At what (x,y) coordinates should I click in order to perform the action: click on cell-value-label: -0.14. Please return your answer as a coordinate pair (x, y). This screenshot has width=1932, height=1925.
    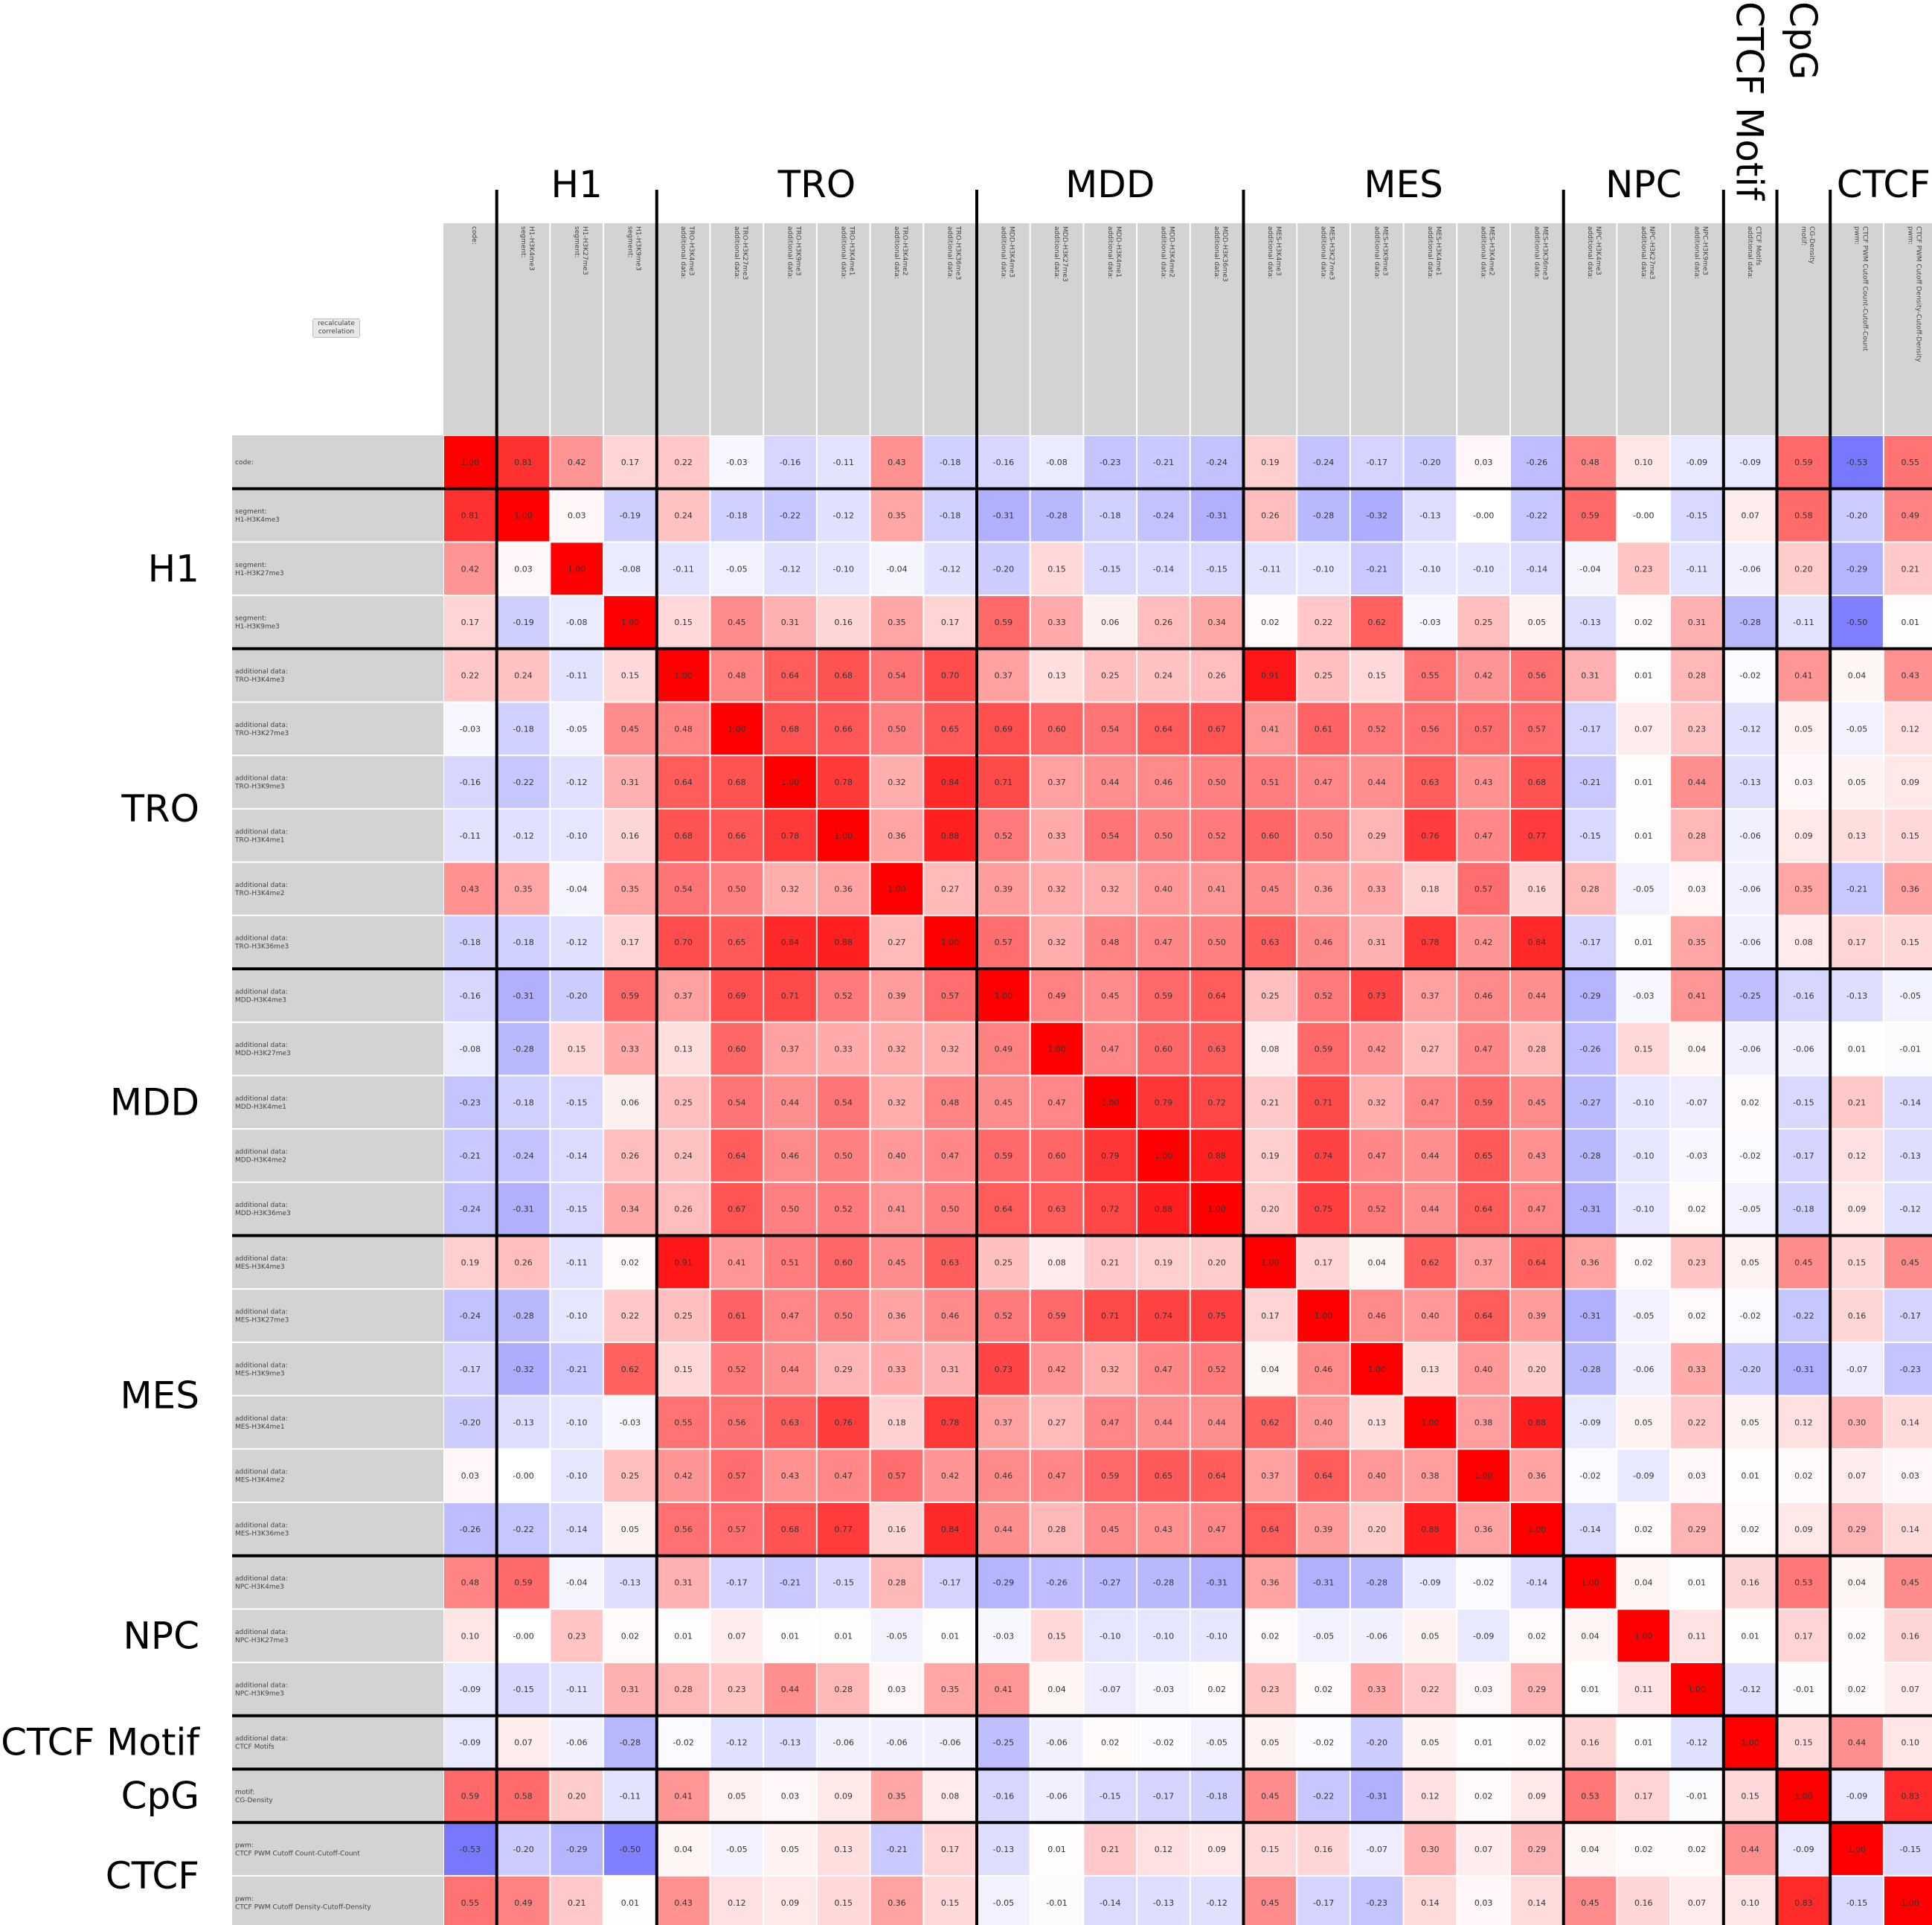
    Looking at the image, I should click on (1537, 569).